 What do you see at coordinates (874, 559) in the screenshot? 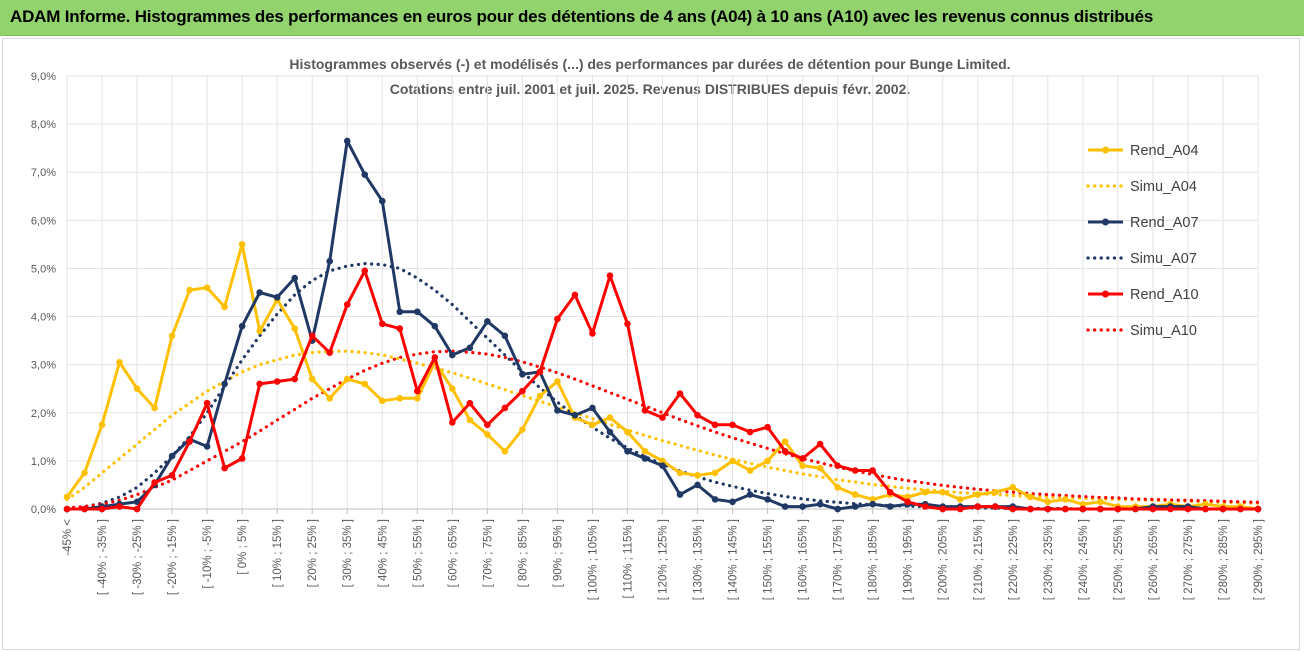
I see `x-tick-label: [ 180% ; 185% ]` at bounding box center [874, 559].